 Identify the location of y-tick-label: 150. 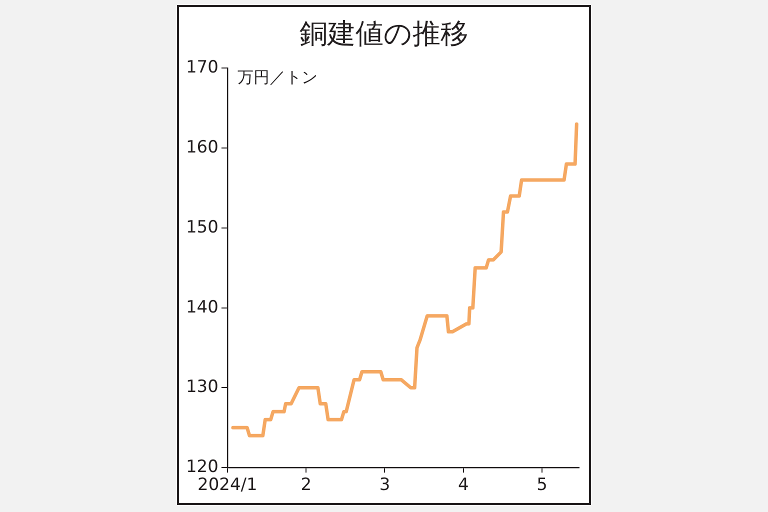
(202, 227).